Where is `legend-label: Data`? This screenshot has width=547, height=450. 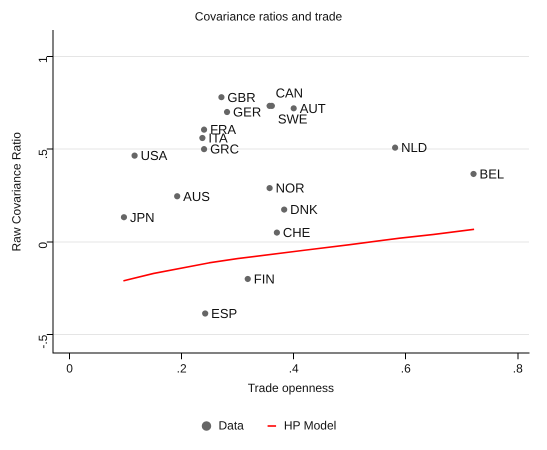
legend-label: Data is located at coordinates (231, 425).